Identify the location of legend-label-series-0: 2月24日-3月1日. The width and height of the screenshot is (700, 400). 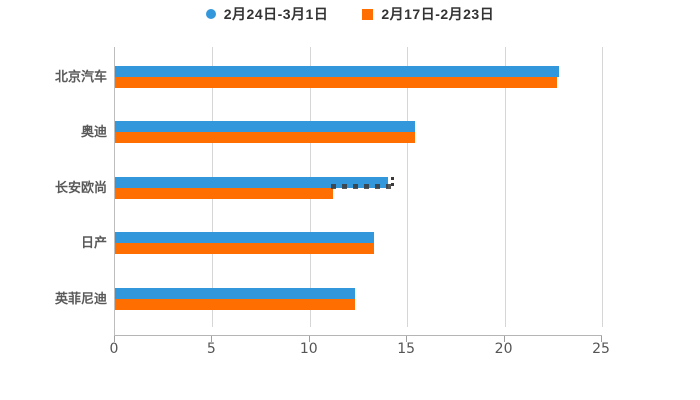
(276, 14).